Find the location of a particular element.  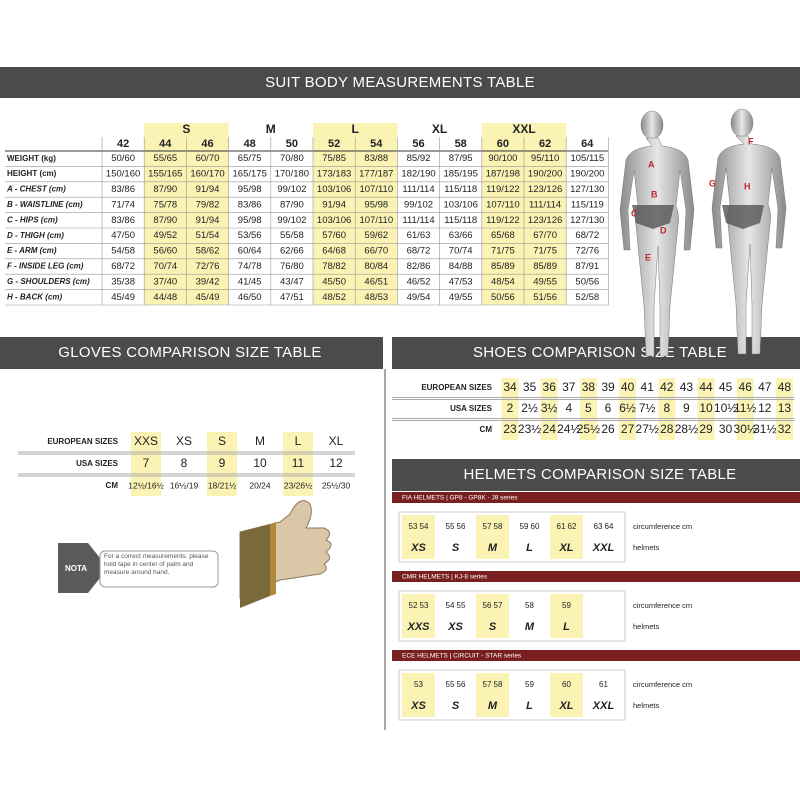

cell: 187/198 is located at coordinates (503, 174).